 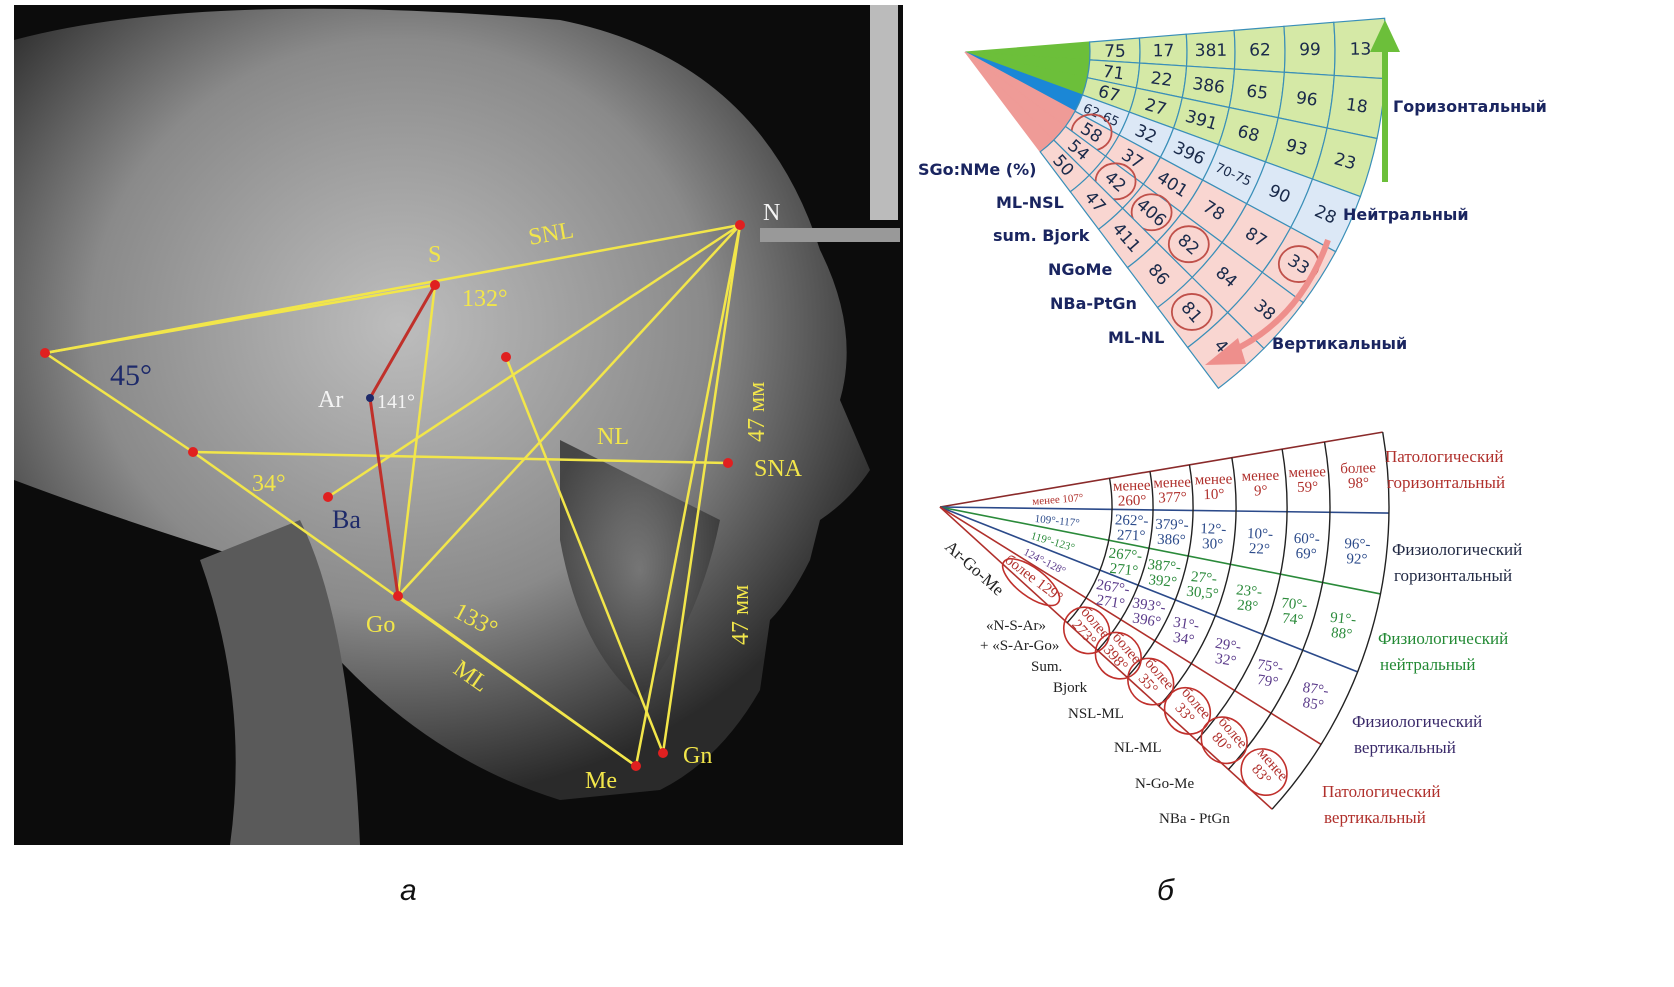 I want to click on param-label: ML-NSL, so click(x=1030, y=202).